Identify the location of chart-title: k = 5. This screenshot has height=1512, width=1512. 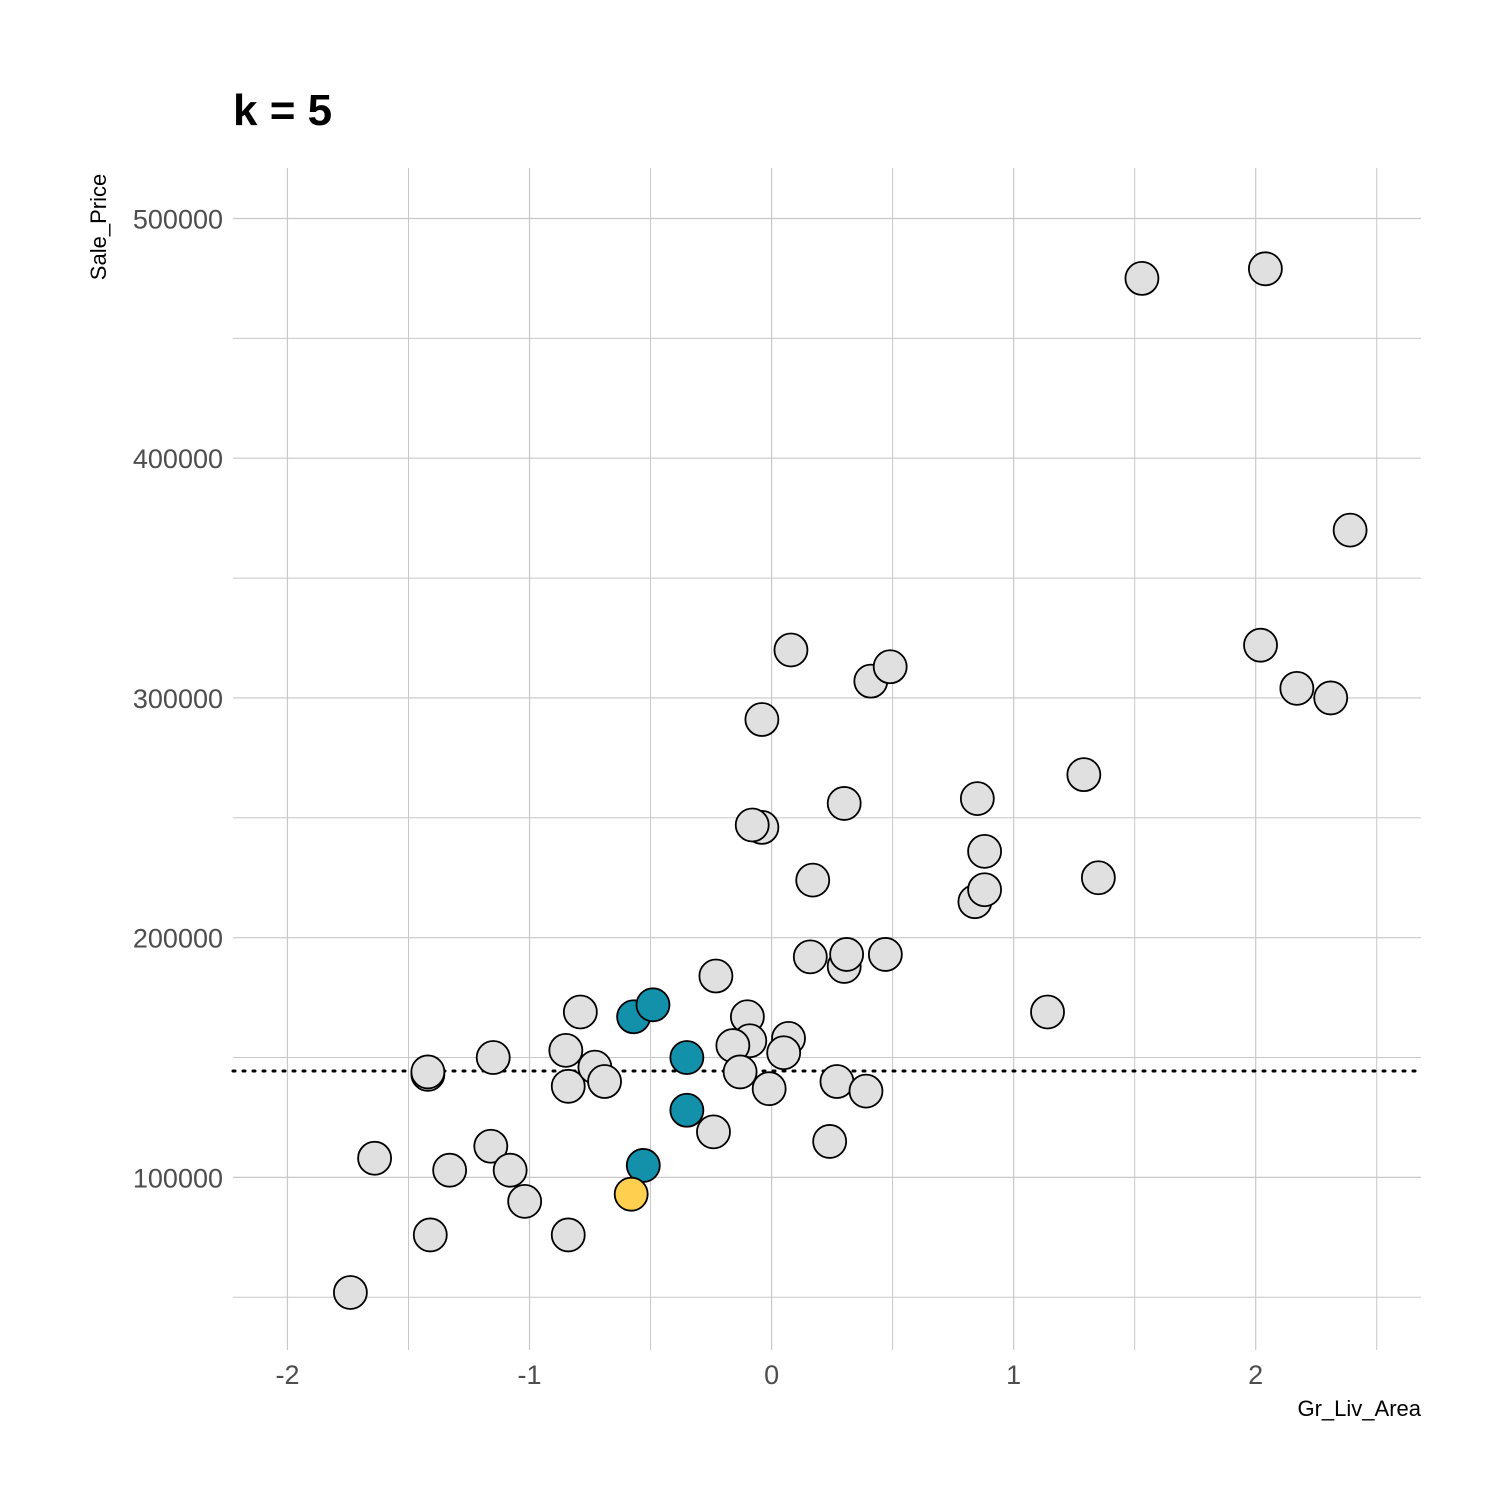
(282, 110).